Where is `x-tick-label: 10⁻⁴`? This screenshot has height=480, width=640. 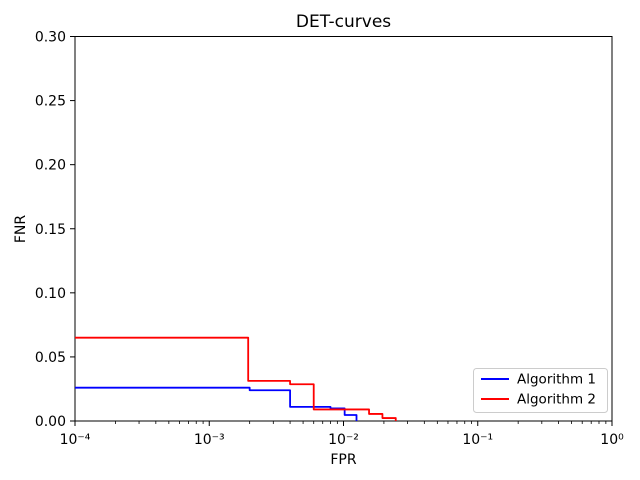 x-tick-label: 10⁻⁴ is located at coordinates (75, 440).